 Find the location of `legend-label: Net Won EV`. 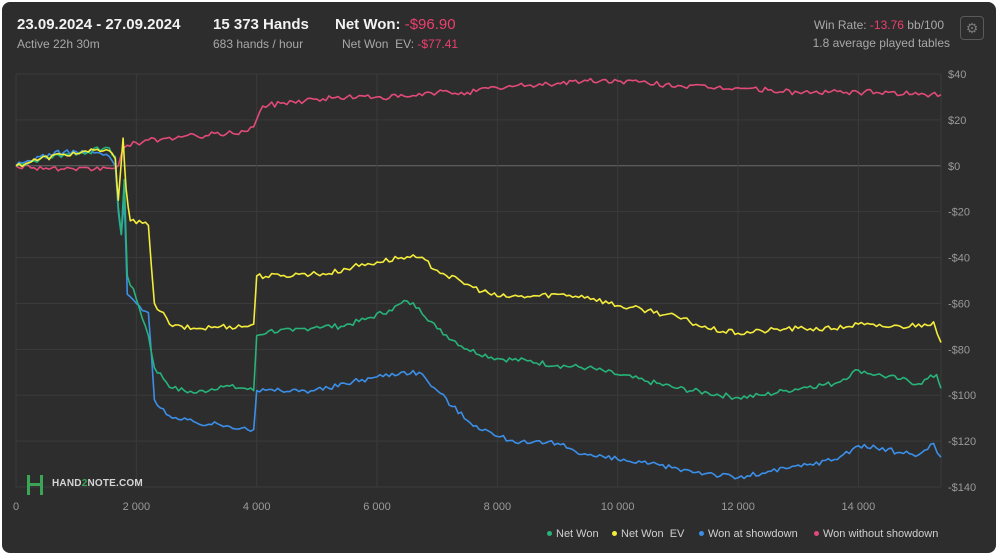

legend-label: Net Won EV is located at coordinates (653, 534).